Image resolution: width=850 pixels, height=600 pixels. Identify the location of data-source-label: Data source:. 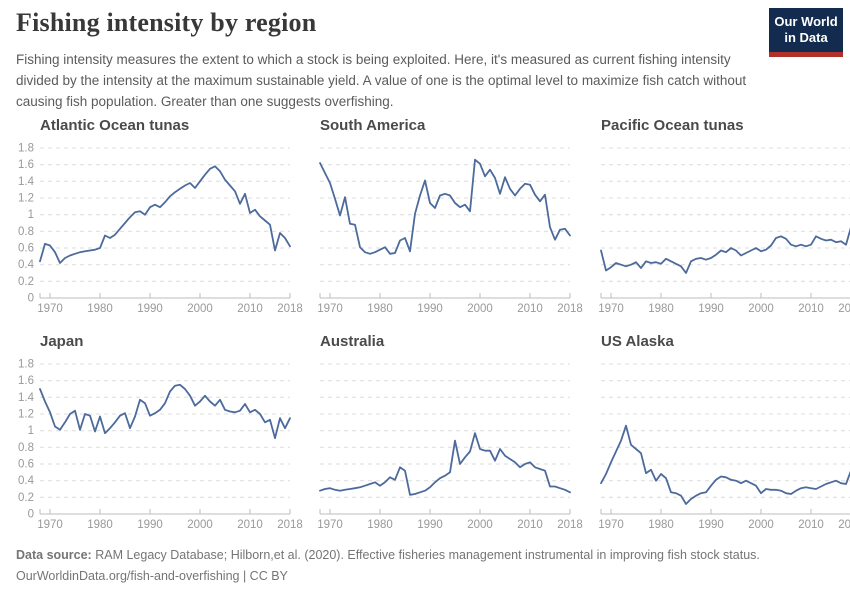
(54, 555).